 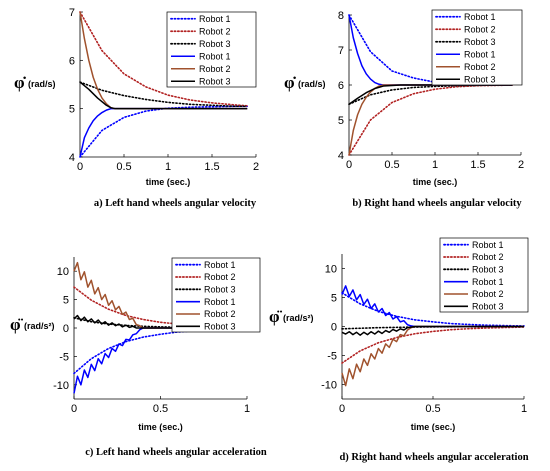 I want to click on series-group, so click(x=163, y=84).